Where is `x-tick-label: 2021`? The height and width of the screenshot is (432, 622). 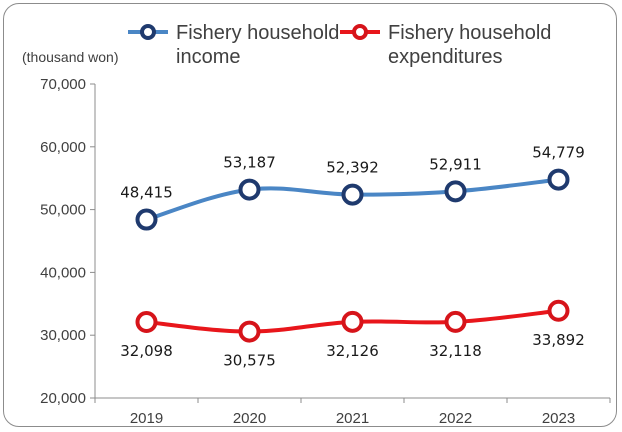 x-tick-label: 2021 is located at coordinates (352, 418).